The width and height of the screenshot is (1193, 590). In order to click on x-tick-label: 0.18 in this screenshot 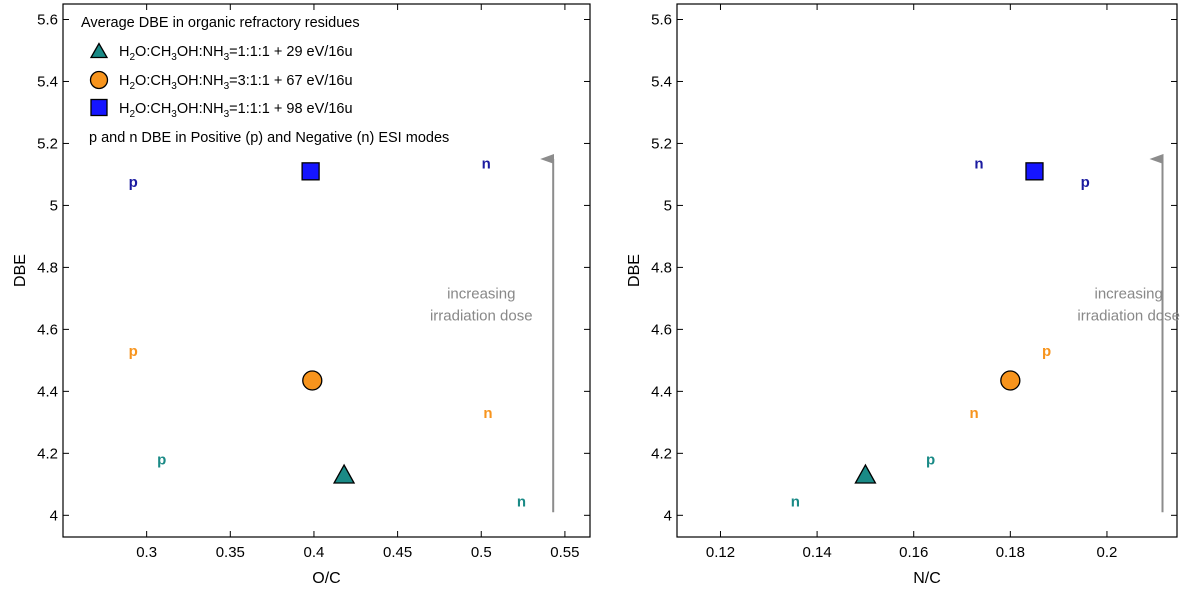, I will do `click(1010, 552)`.